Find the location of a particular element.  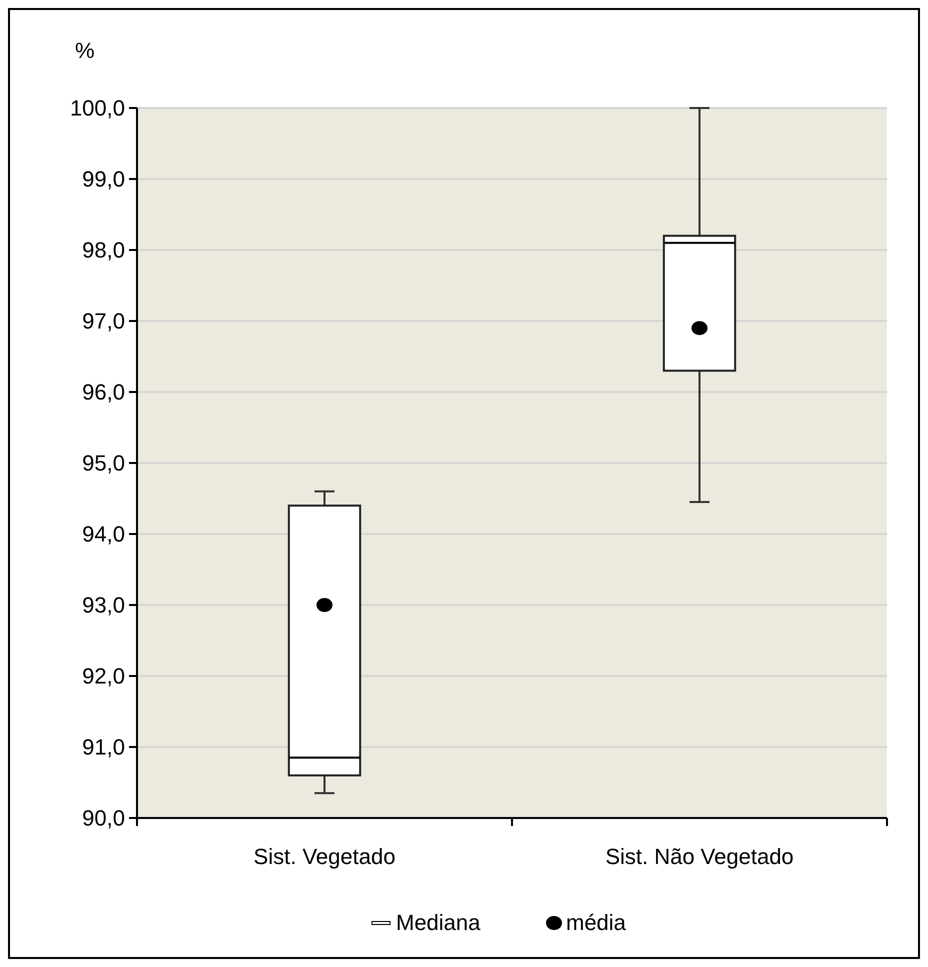

y-tick-label: 94,0 is located at coordinates (103, 534).